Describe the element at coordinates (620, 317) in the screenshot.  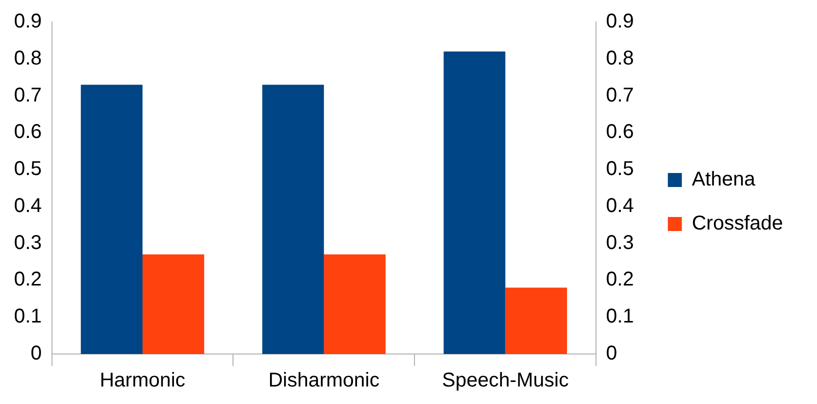
I see `y2-tick-label: 0.1` at that location.